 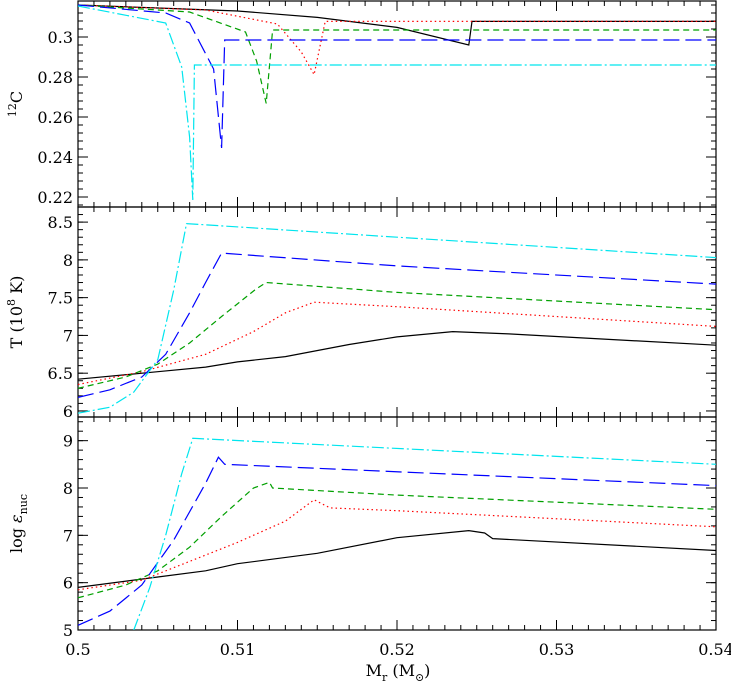 I want to click on y-tick-label: 0.22, so click(x=55, y=197).